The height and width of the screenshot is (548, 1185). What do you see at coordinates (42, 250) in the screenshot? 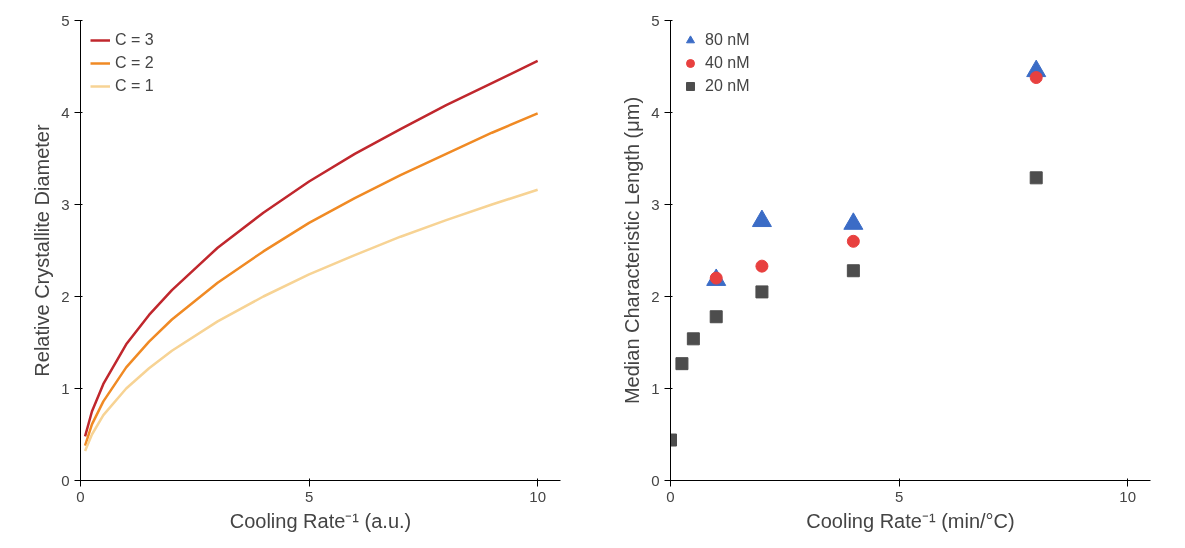
I see `y-axis-title: Relative Crystallite Diameter` at bounding box center [42, 250].